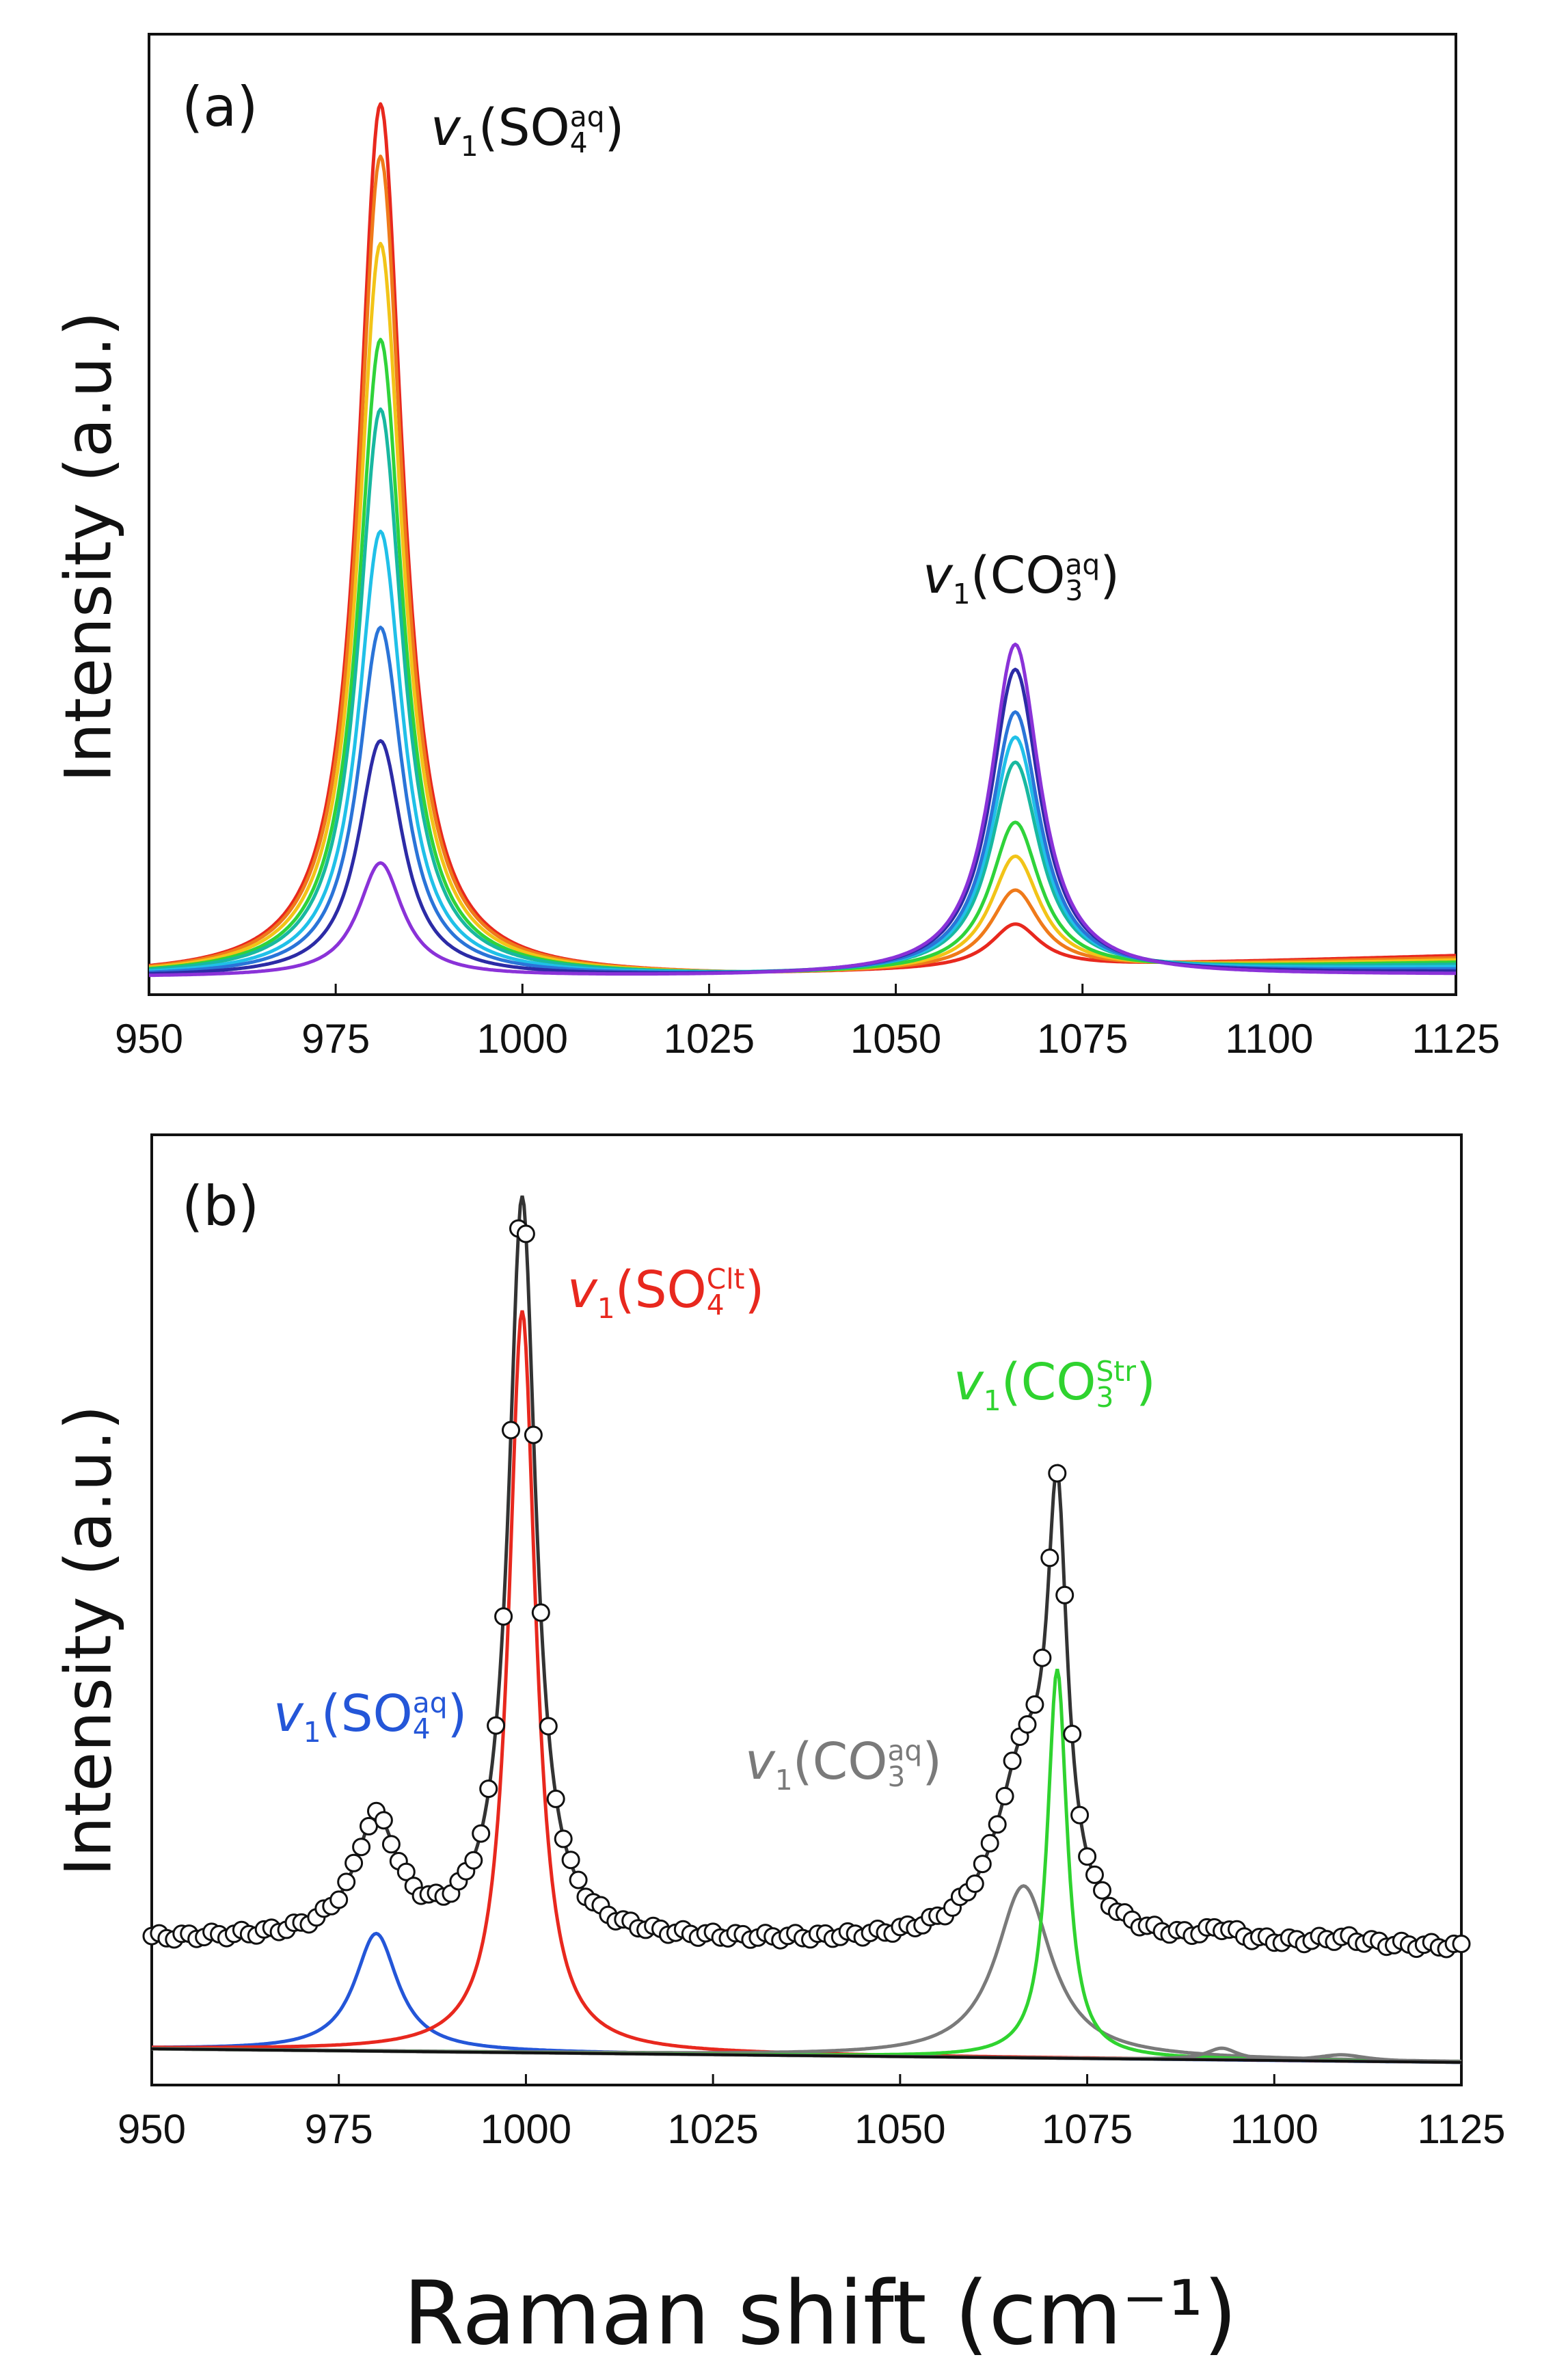  Describe the element at coordinates (895, 1039) in the screenshot. I see `panel-a-x-tick-label-1050: 1050` at that location.